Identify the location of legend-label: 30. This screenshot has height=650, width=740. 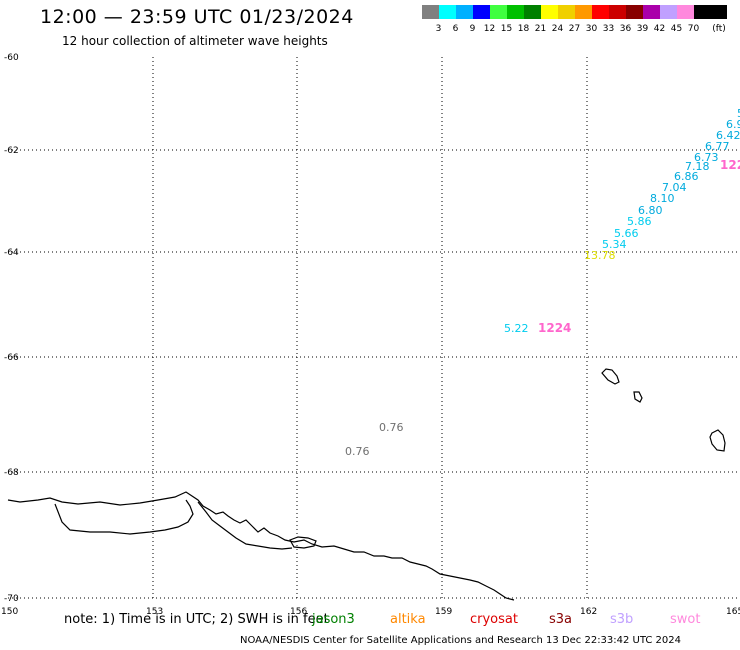
(591, 29).